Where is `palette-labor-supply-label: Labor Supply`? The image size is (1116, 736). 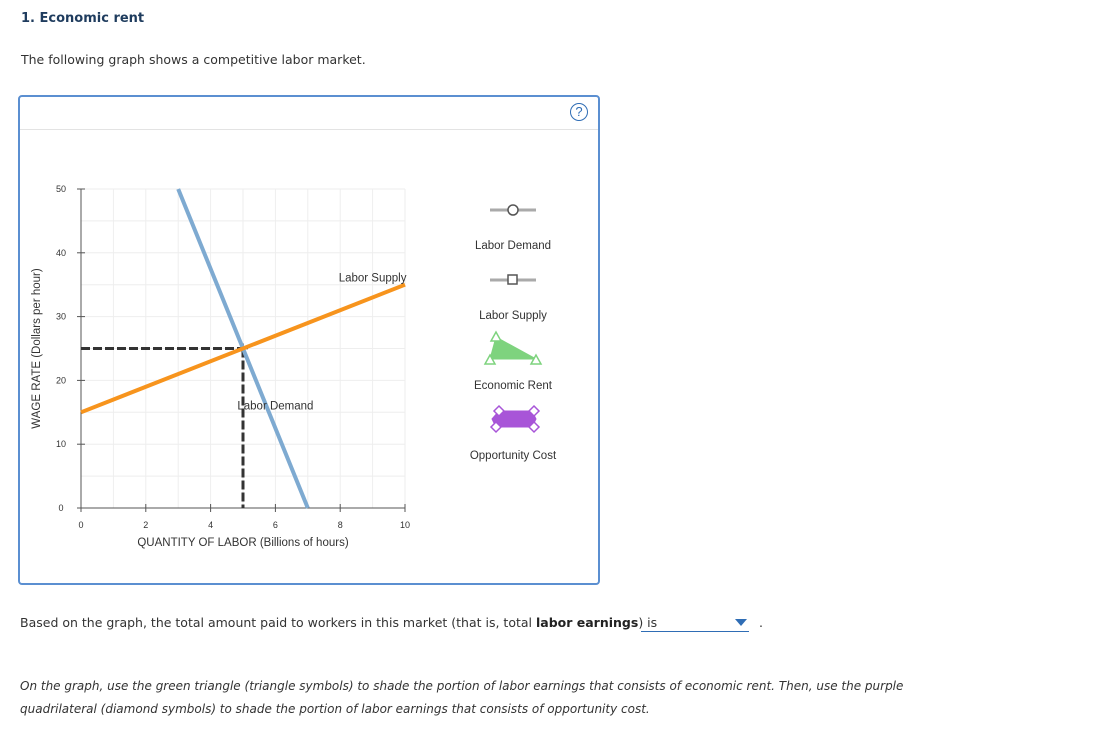 palette-labor-supply-label: Labor Supply is located at coordinates (513, 316).